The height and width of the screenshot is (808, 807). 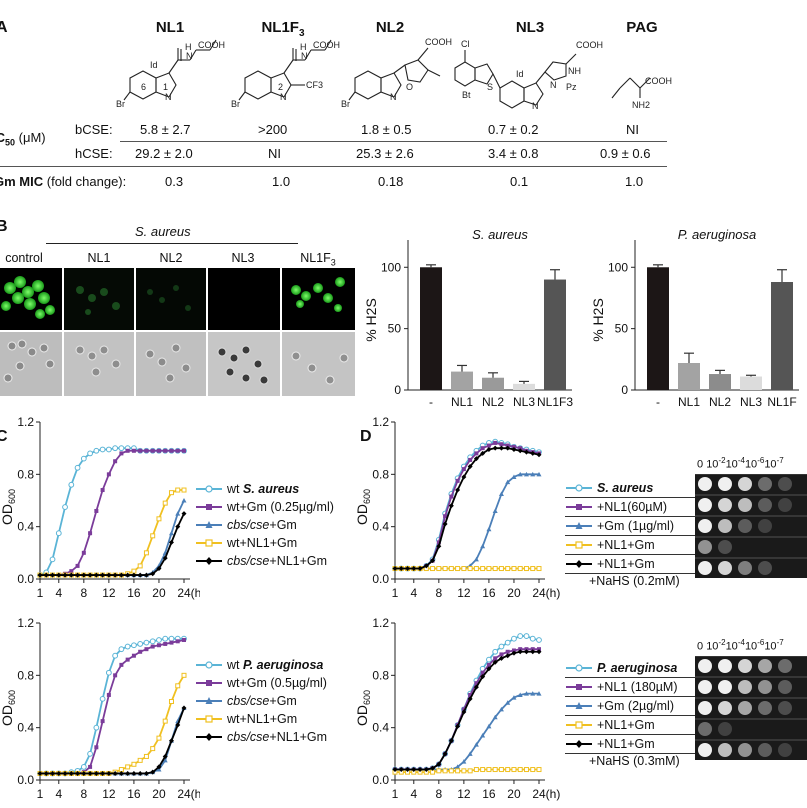 What do you see at coordinates (625, 153) in the screenshot?
I see `hcse-value-pag: 0.9 ± 0.6` at bounding box center [625, 153].